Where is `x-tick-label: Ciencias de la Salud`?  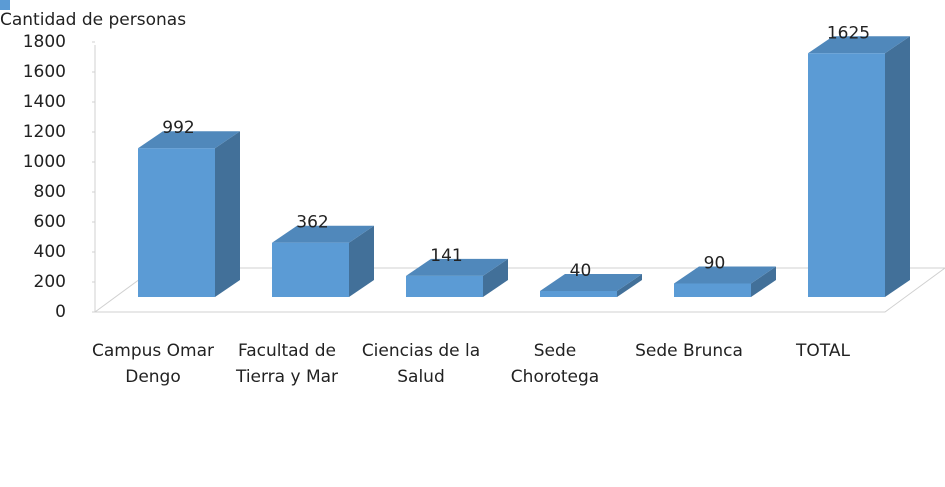
x-tick-label: Ciencias de la Salud is located at coordinates (421, 364).